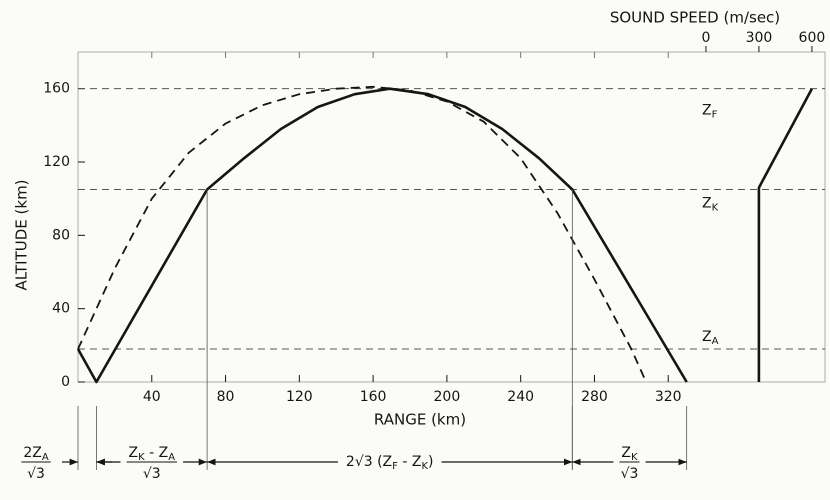 The height and width of the screenshot is (500, 830). Describe the element at coordinates (705, 38) in the screenshot. I see `x2-tick-label: 0` at that location.